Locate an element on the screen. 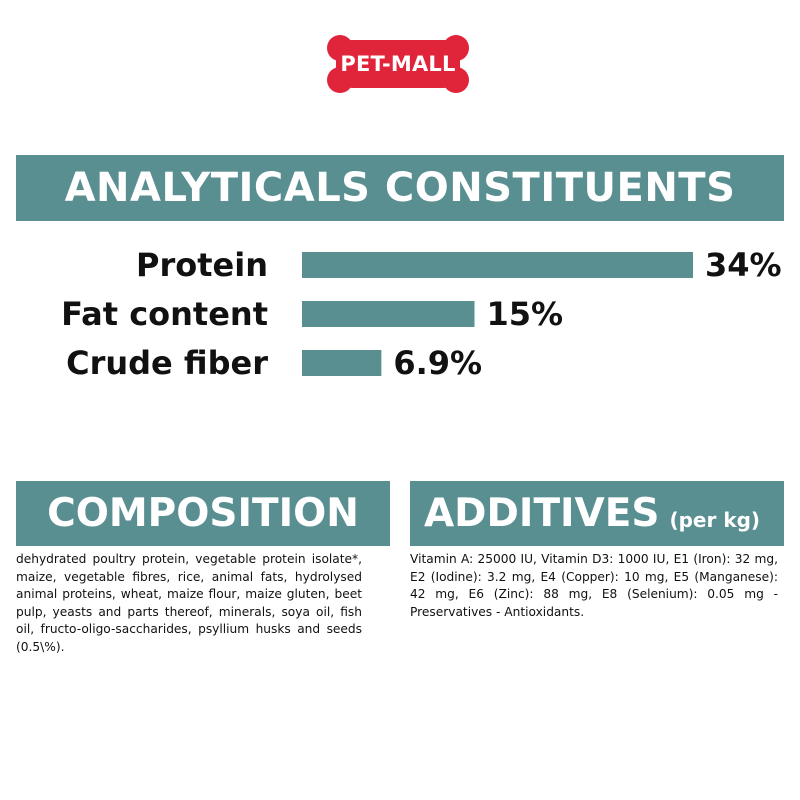 This screenshot has width=800, height=800. value-label-fat-content: 15% is located at coordinates (525, 314).